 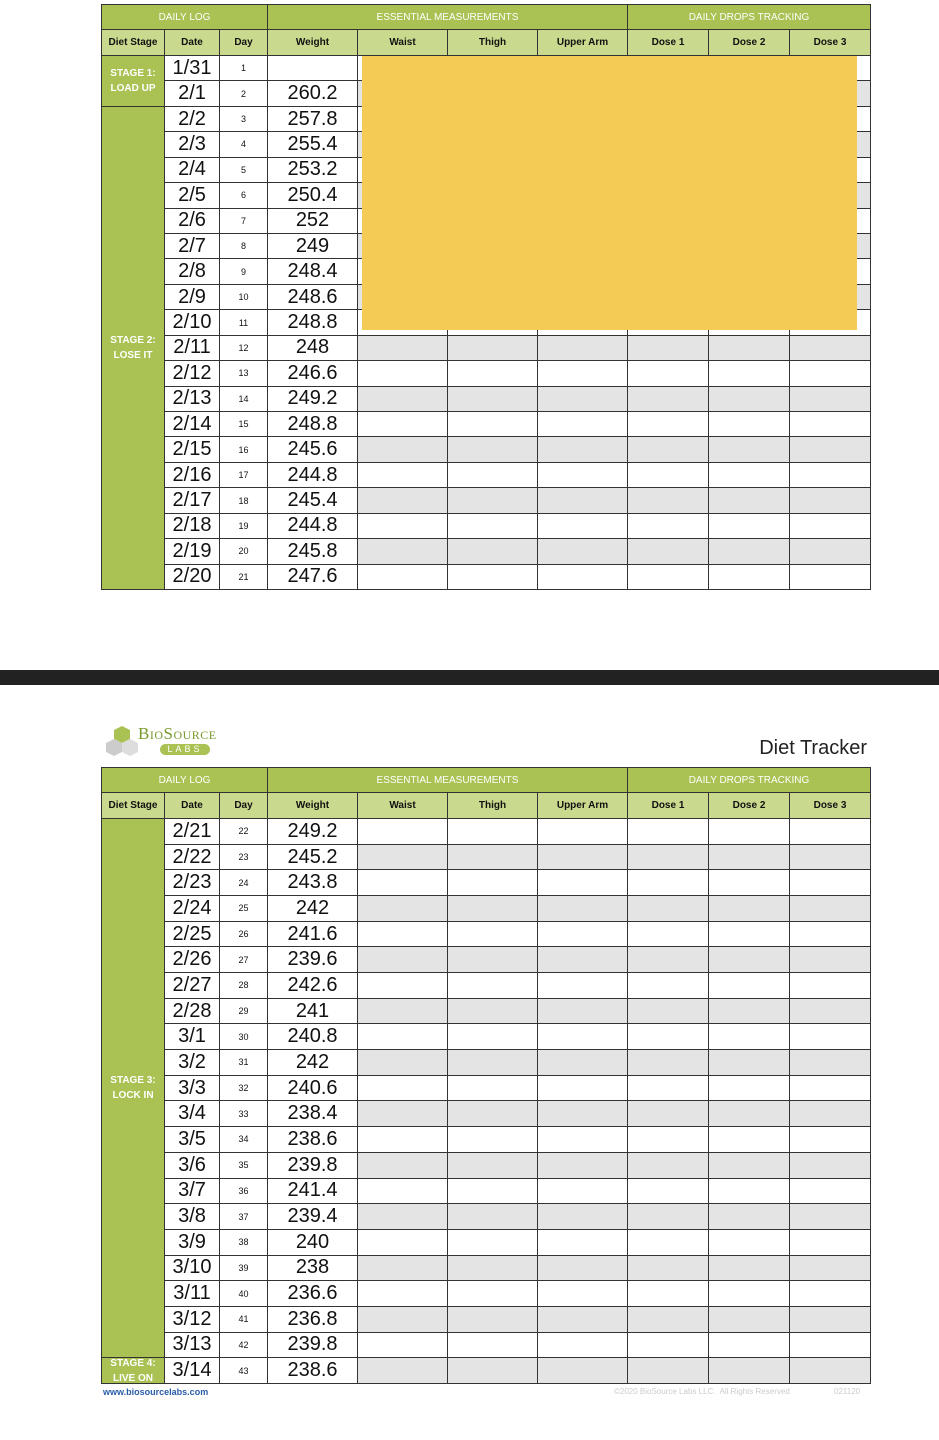 I want to click on day-cell: 13, so click(x=243, y=373).